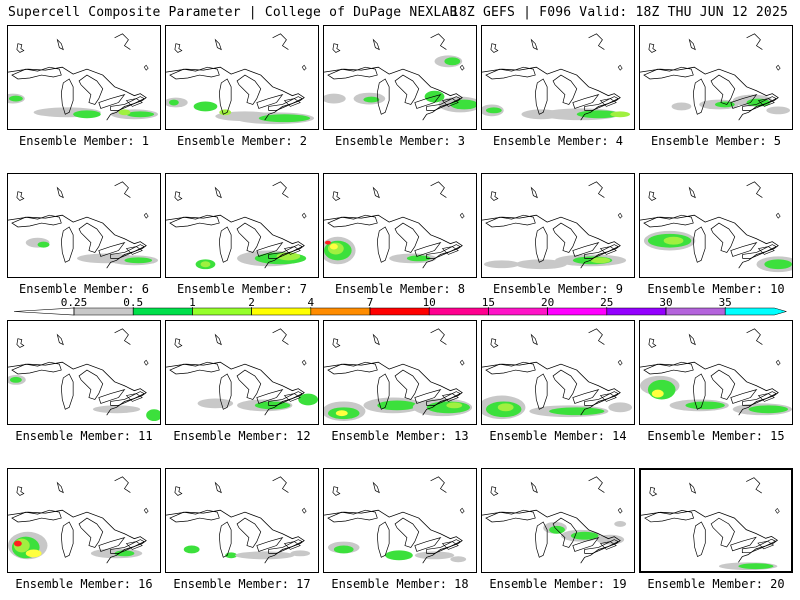 The width and height of the screenshot is (800, 600). I want to click on colorbar-tick-label: 25, so click(606, 303).